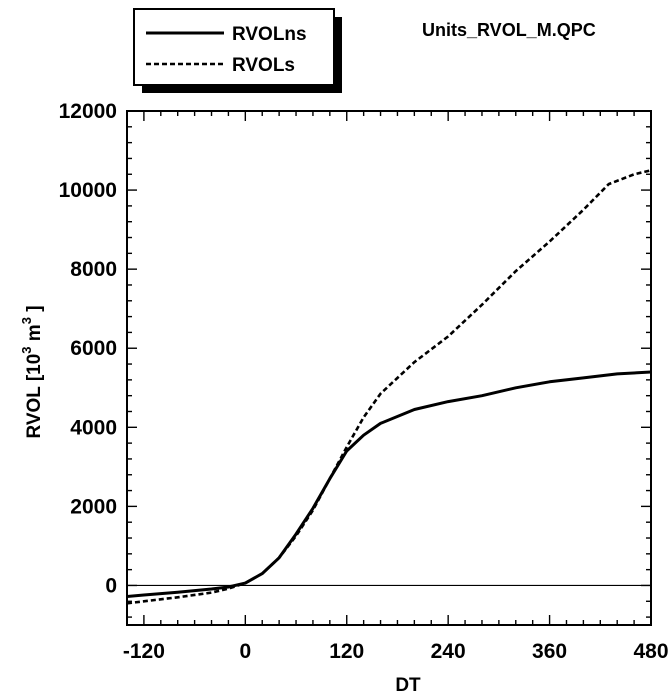 This screenshot has height=698, width=670. I want to click on y-axis-title-exp1: 3, so click(26, 349).